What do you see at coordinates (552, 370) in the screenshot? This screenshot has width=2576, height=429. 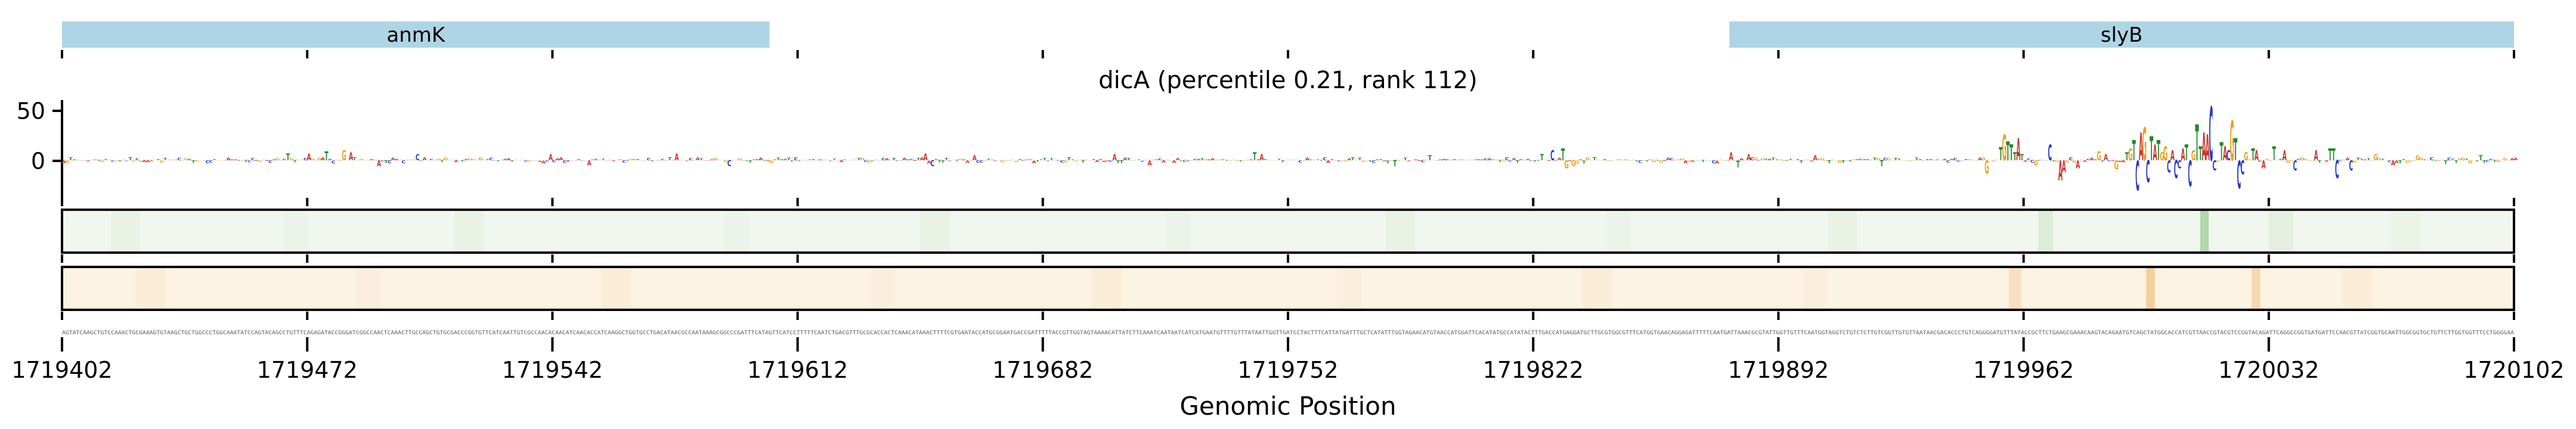 I see `x-tick-label: 1719542` at bounding box center [552, 370].